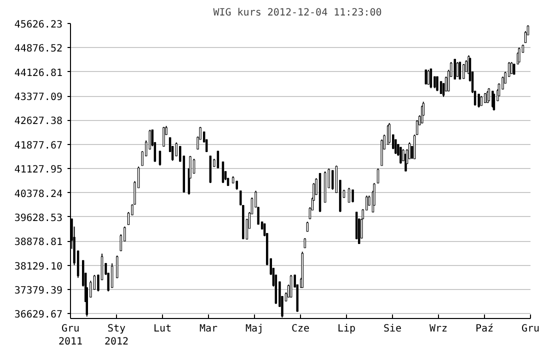 This screenshot has height=350, width=550. Describe the element at coordinates (38, 73) in the screenshot. I see `y-tick-label: 44126.81` at that location.